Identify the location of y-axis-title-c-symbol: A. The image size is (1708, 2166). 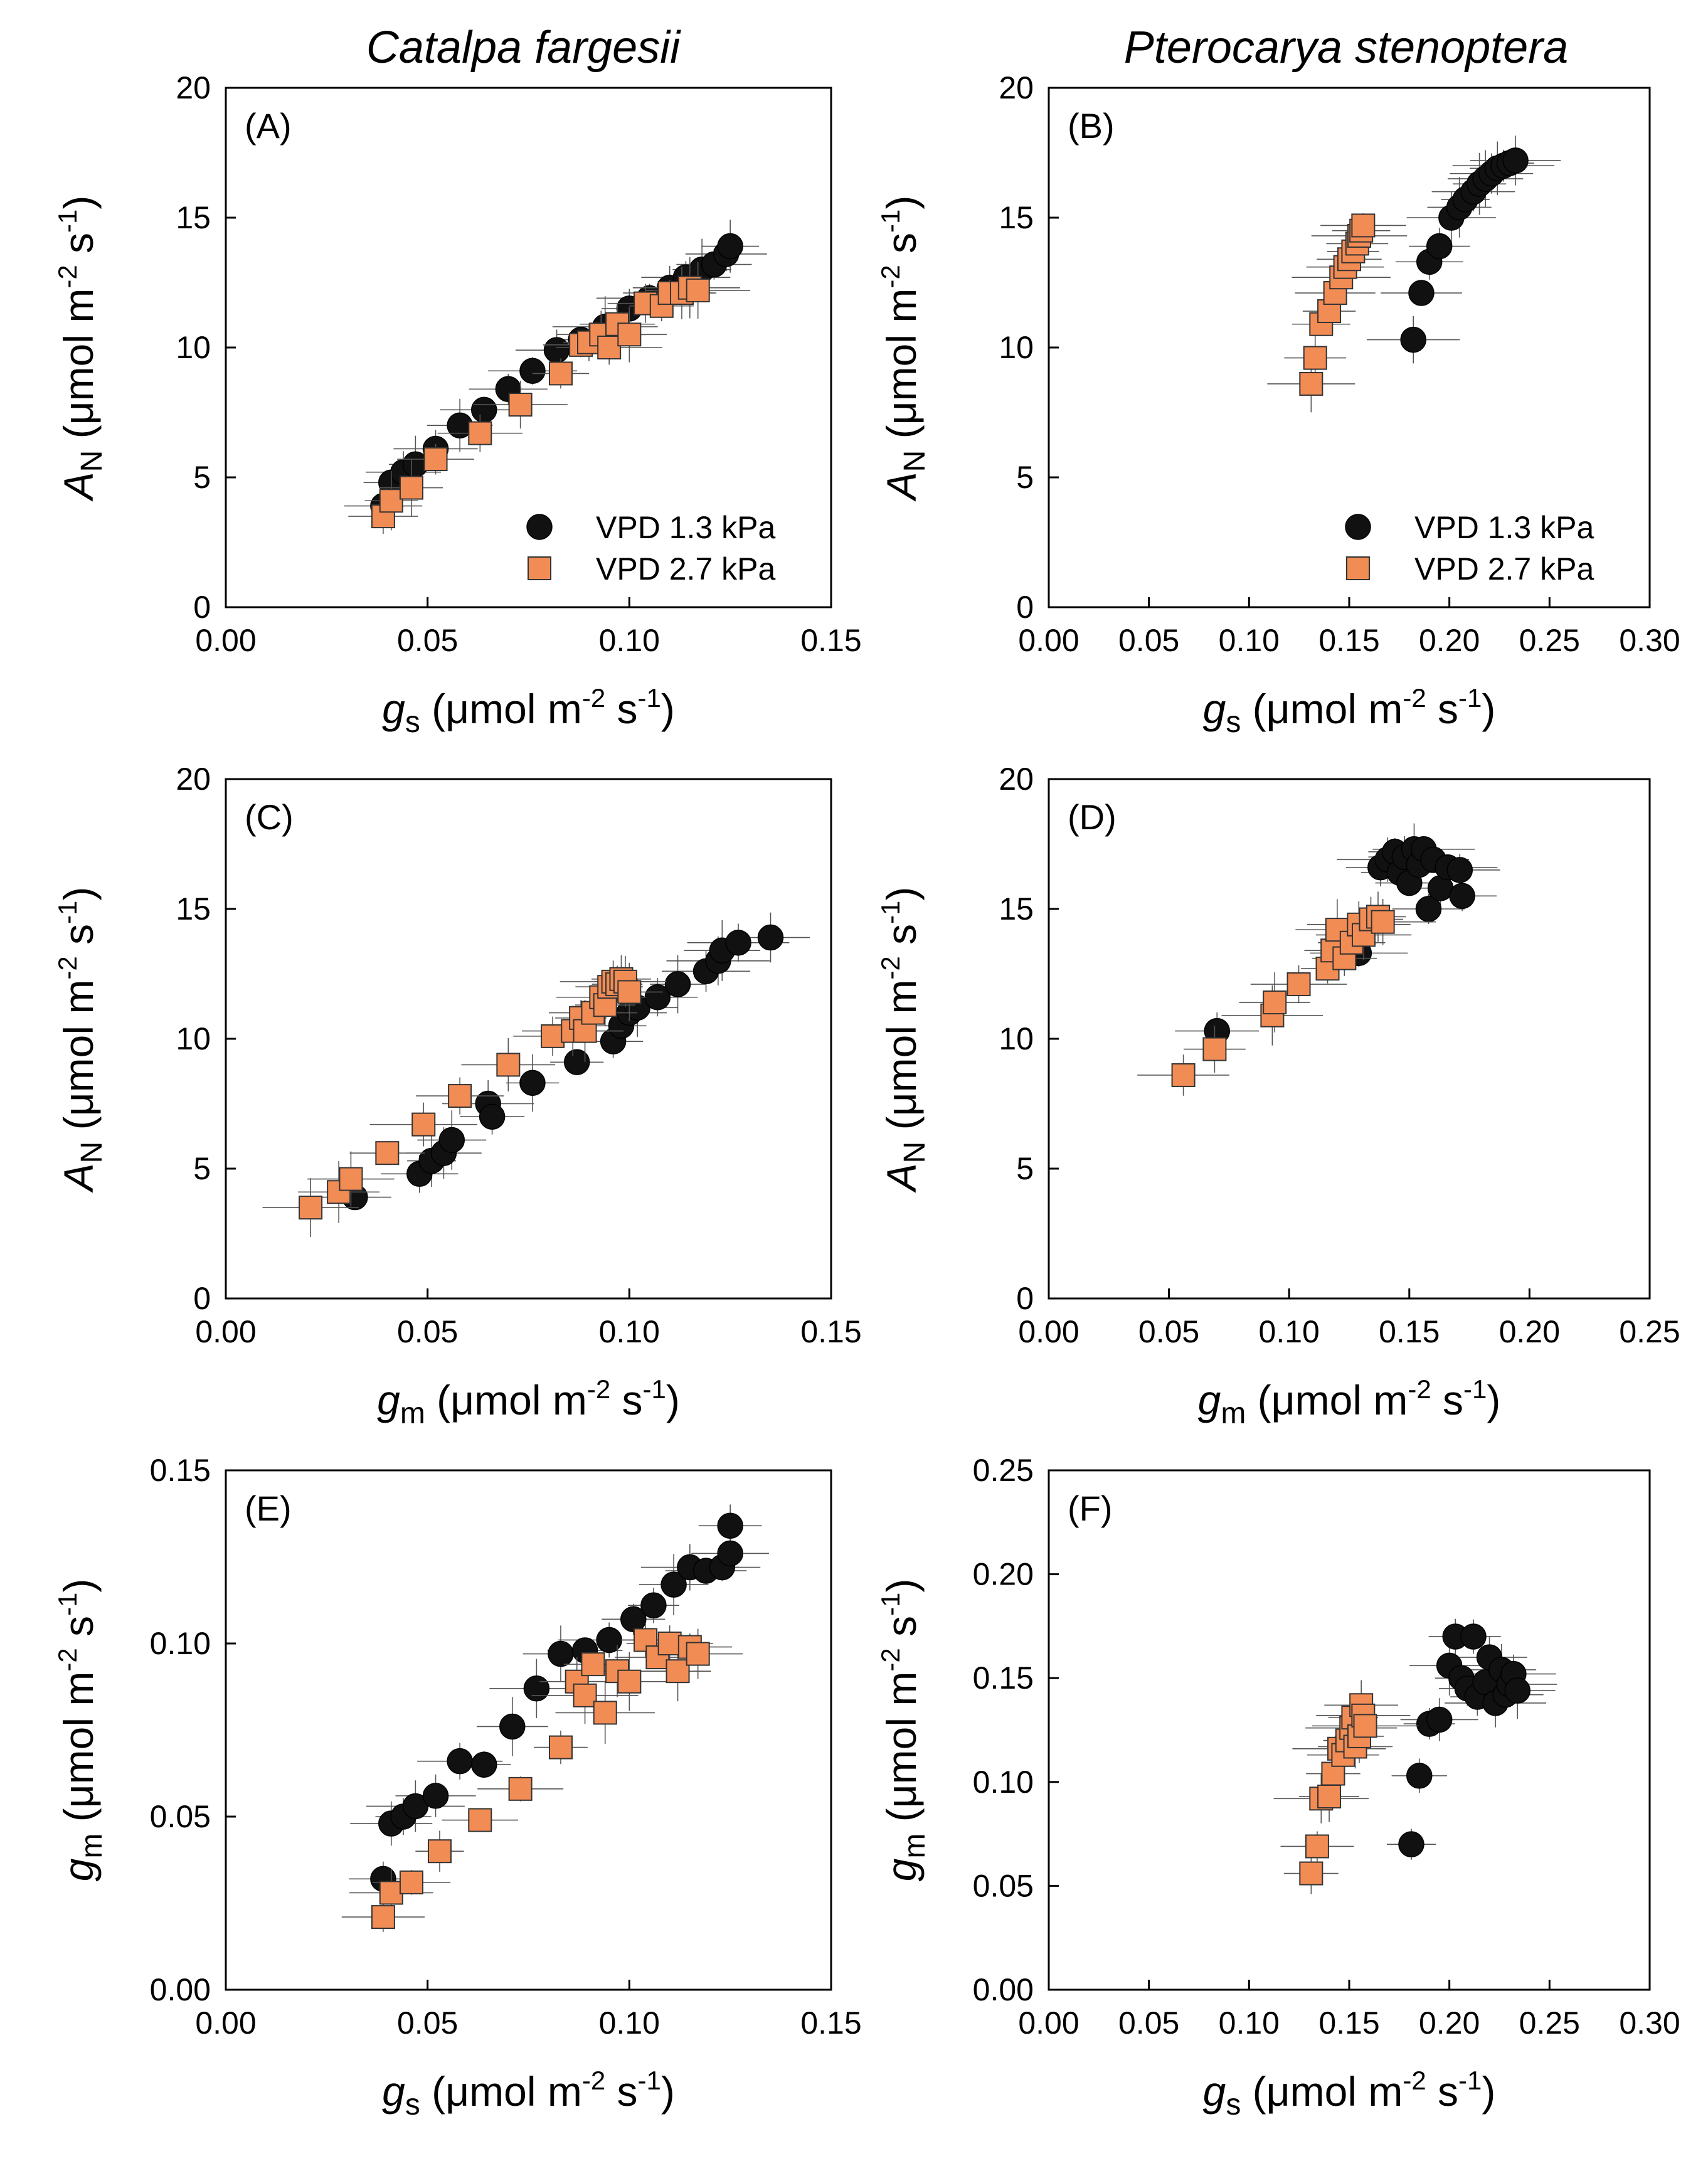
(78, 1178).